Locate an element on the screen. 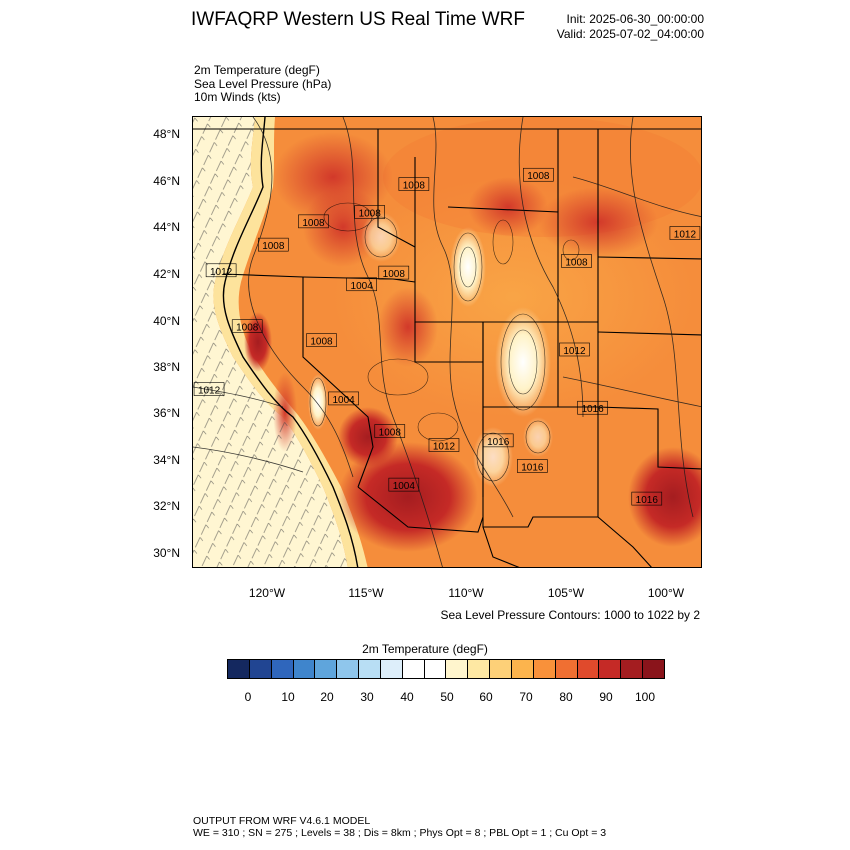 This screenshot has height=850, width=850. field-winds: 10m Winds (kts) is located at coordinates (237, 97).